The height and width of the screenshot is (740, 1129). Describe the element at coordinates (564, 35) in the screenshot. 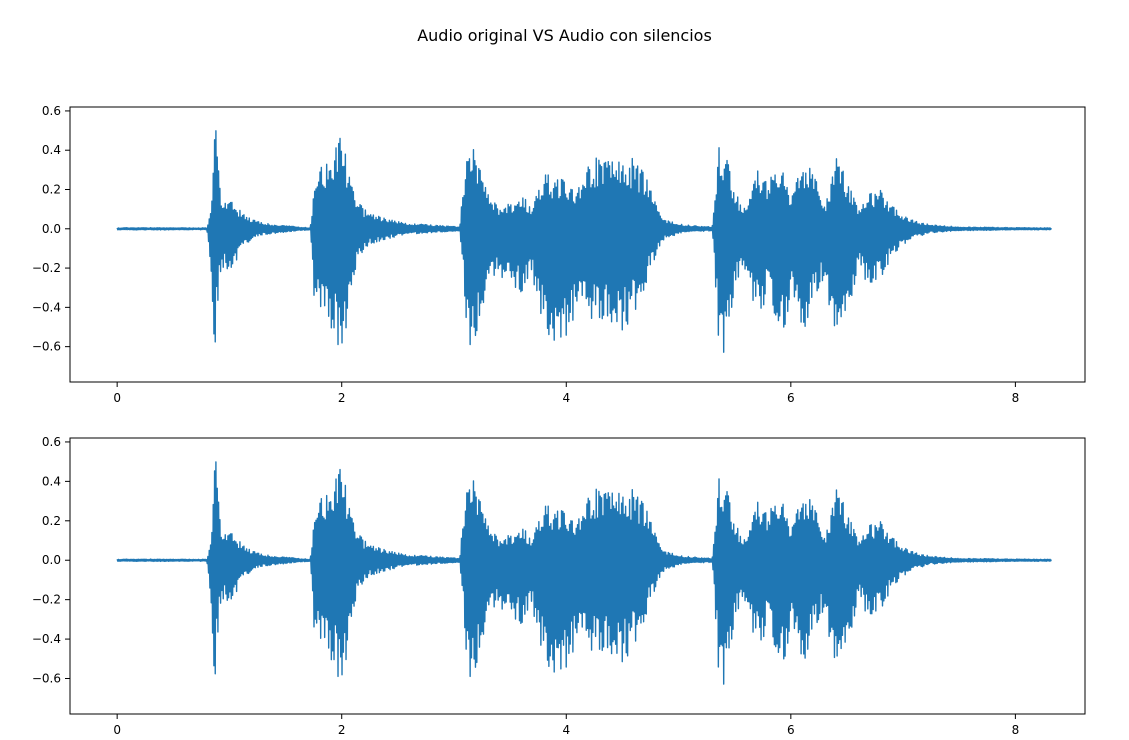

I see `figure-title: Audio original VS Audio con silencios` at that location.